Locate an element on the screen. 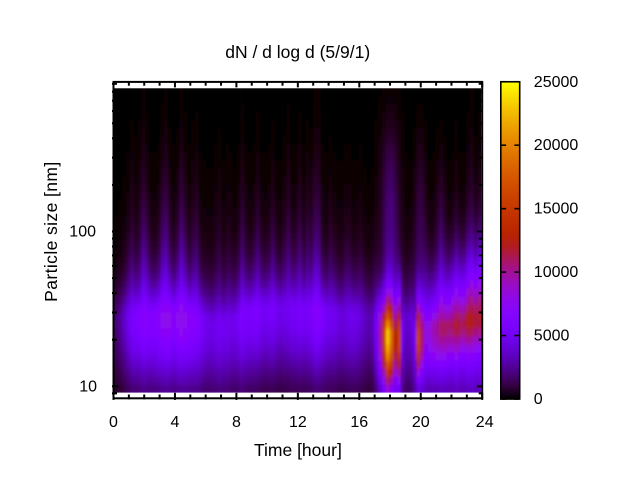 This screenshot has height=480, width=640. svg-text: 12 is located at coordinates (298, 422).